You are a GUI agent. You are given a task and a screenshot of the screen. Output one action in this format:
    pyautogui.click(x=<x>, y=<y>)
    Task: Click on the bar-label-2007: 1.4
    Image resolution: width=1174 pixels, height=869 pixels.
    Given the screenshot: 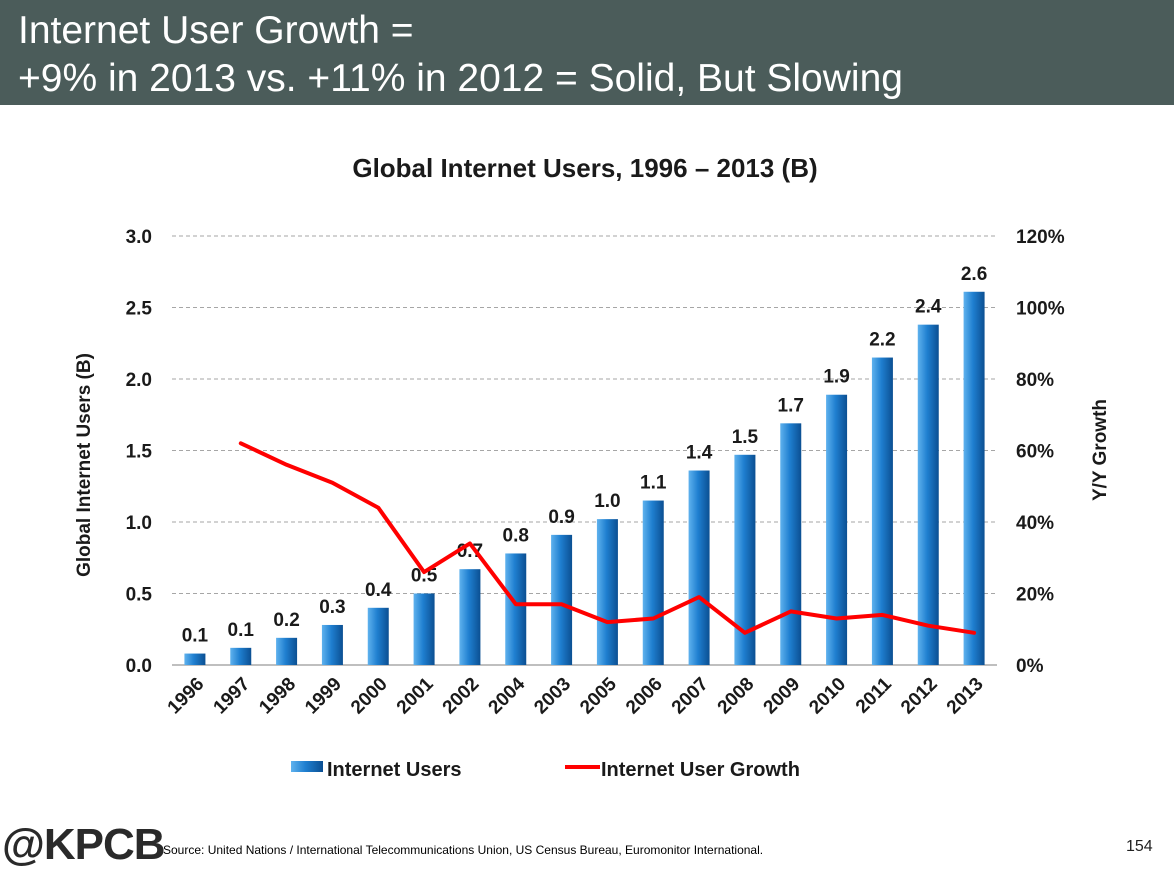 What is the action you would take?
    pyautogui.click(x=699, y=453)
    